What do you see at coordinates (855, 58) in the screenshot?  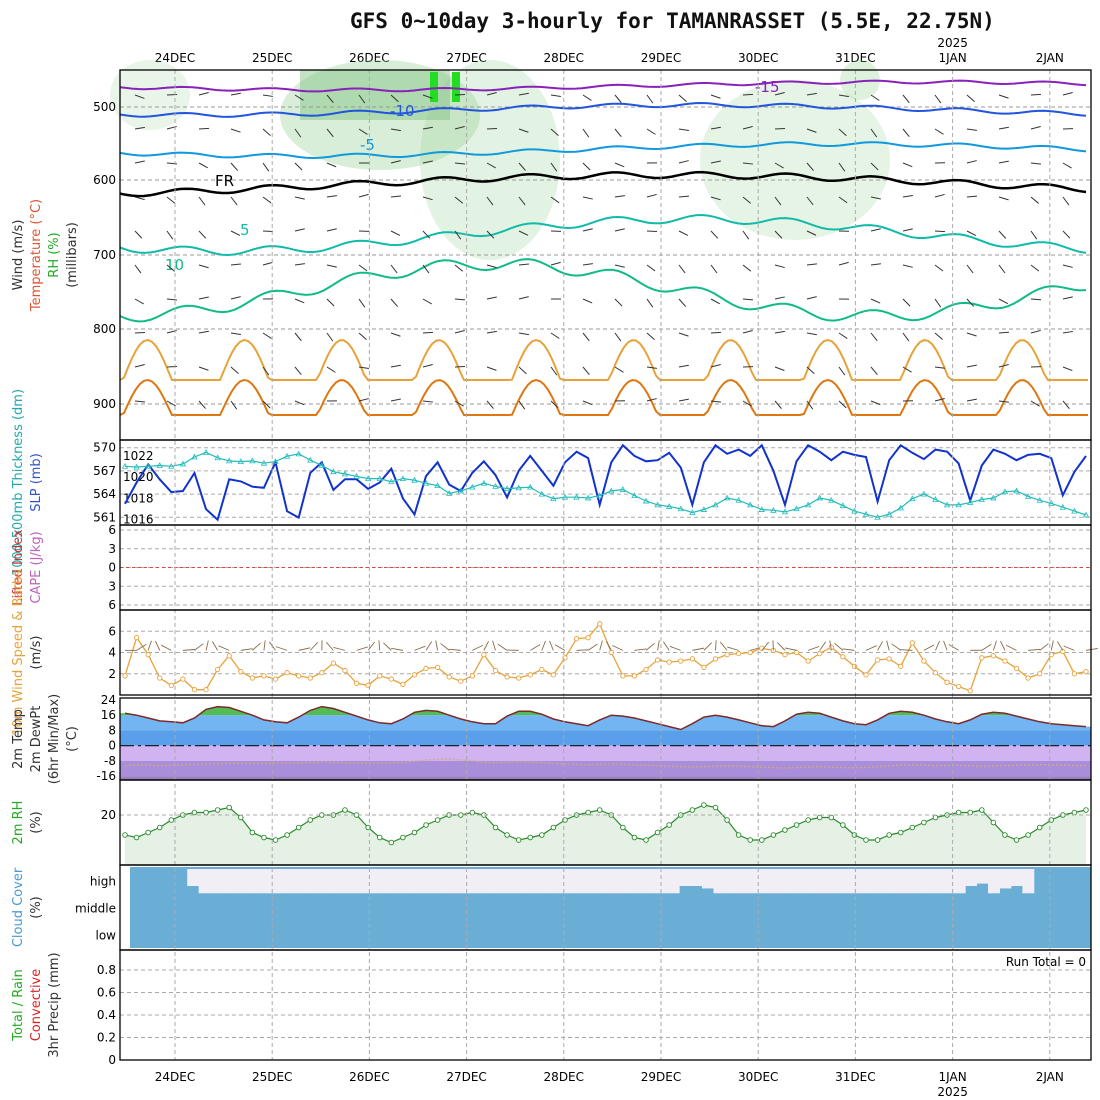 I see `top-date-label: 31DEC` at bounding box center [855, 58].